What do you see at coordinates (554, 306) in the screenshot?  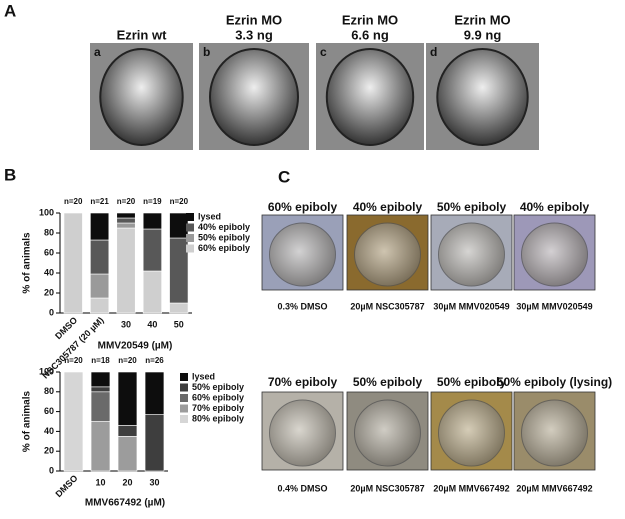 I see `photo-caption: 30µM MMV020549` at bounding box center [554, 306].